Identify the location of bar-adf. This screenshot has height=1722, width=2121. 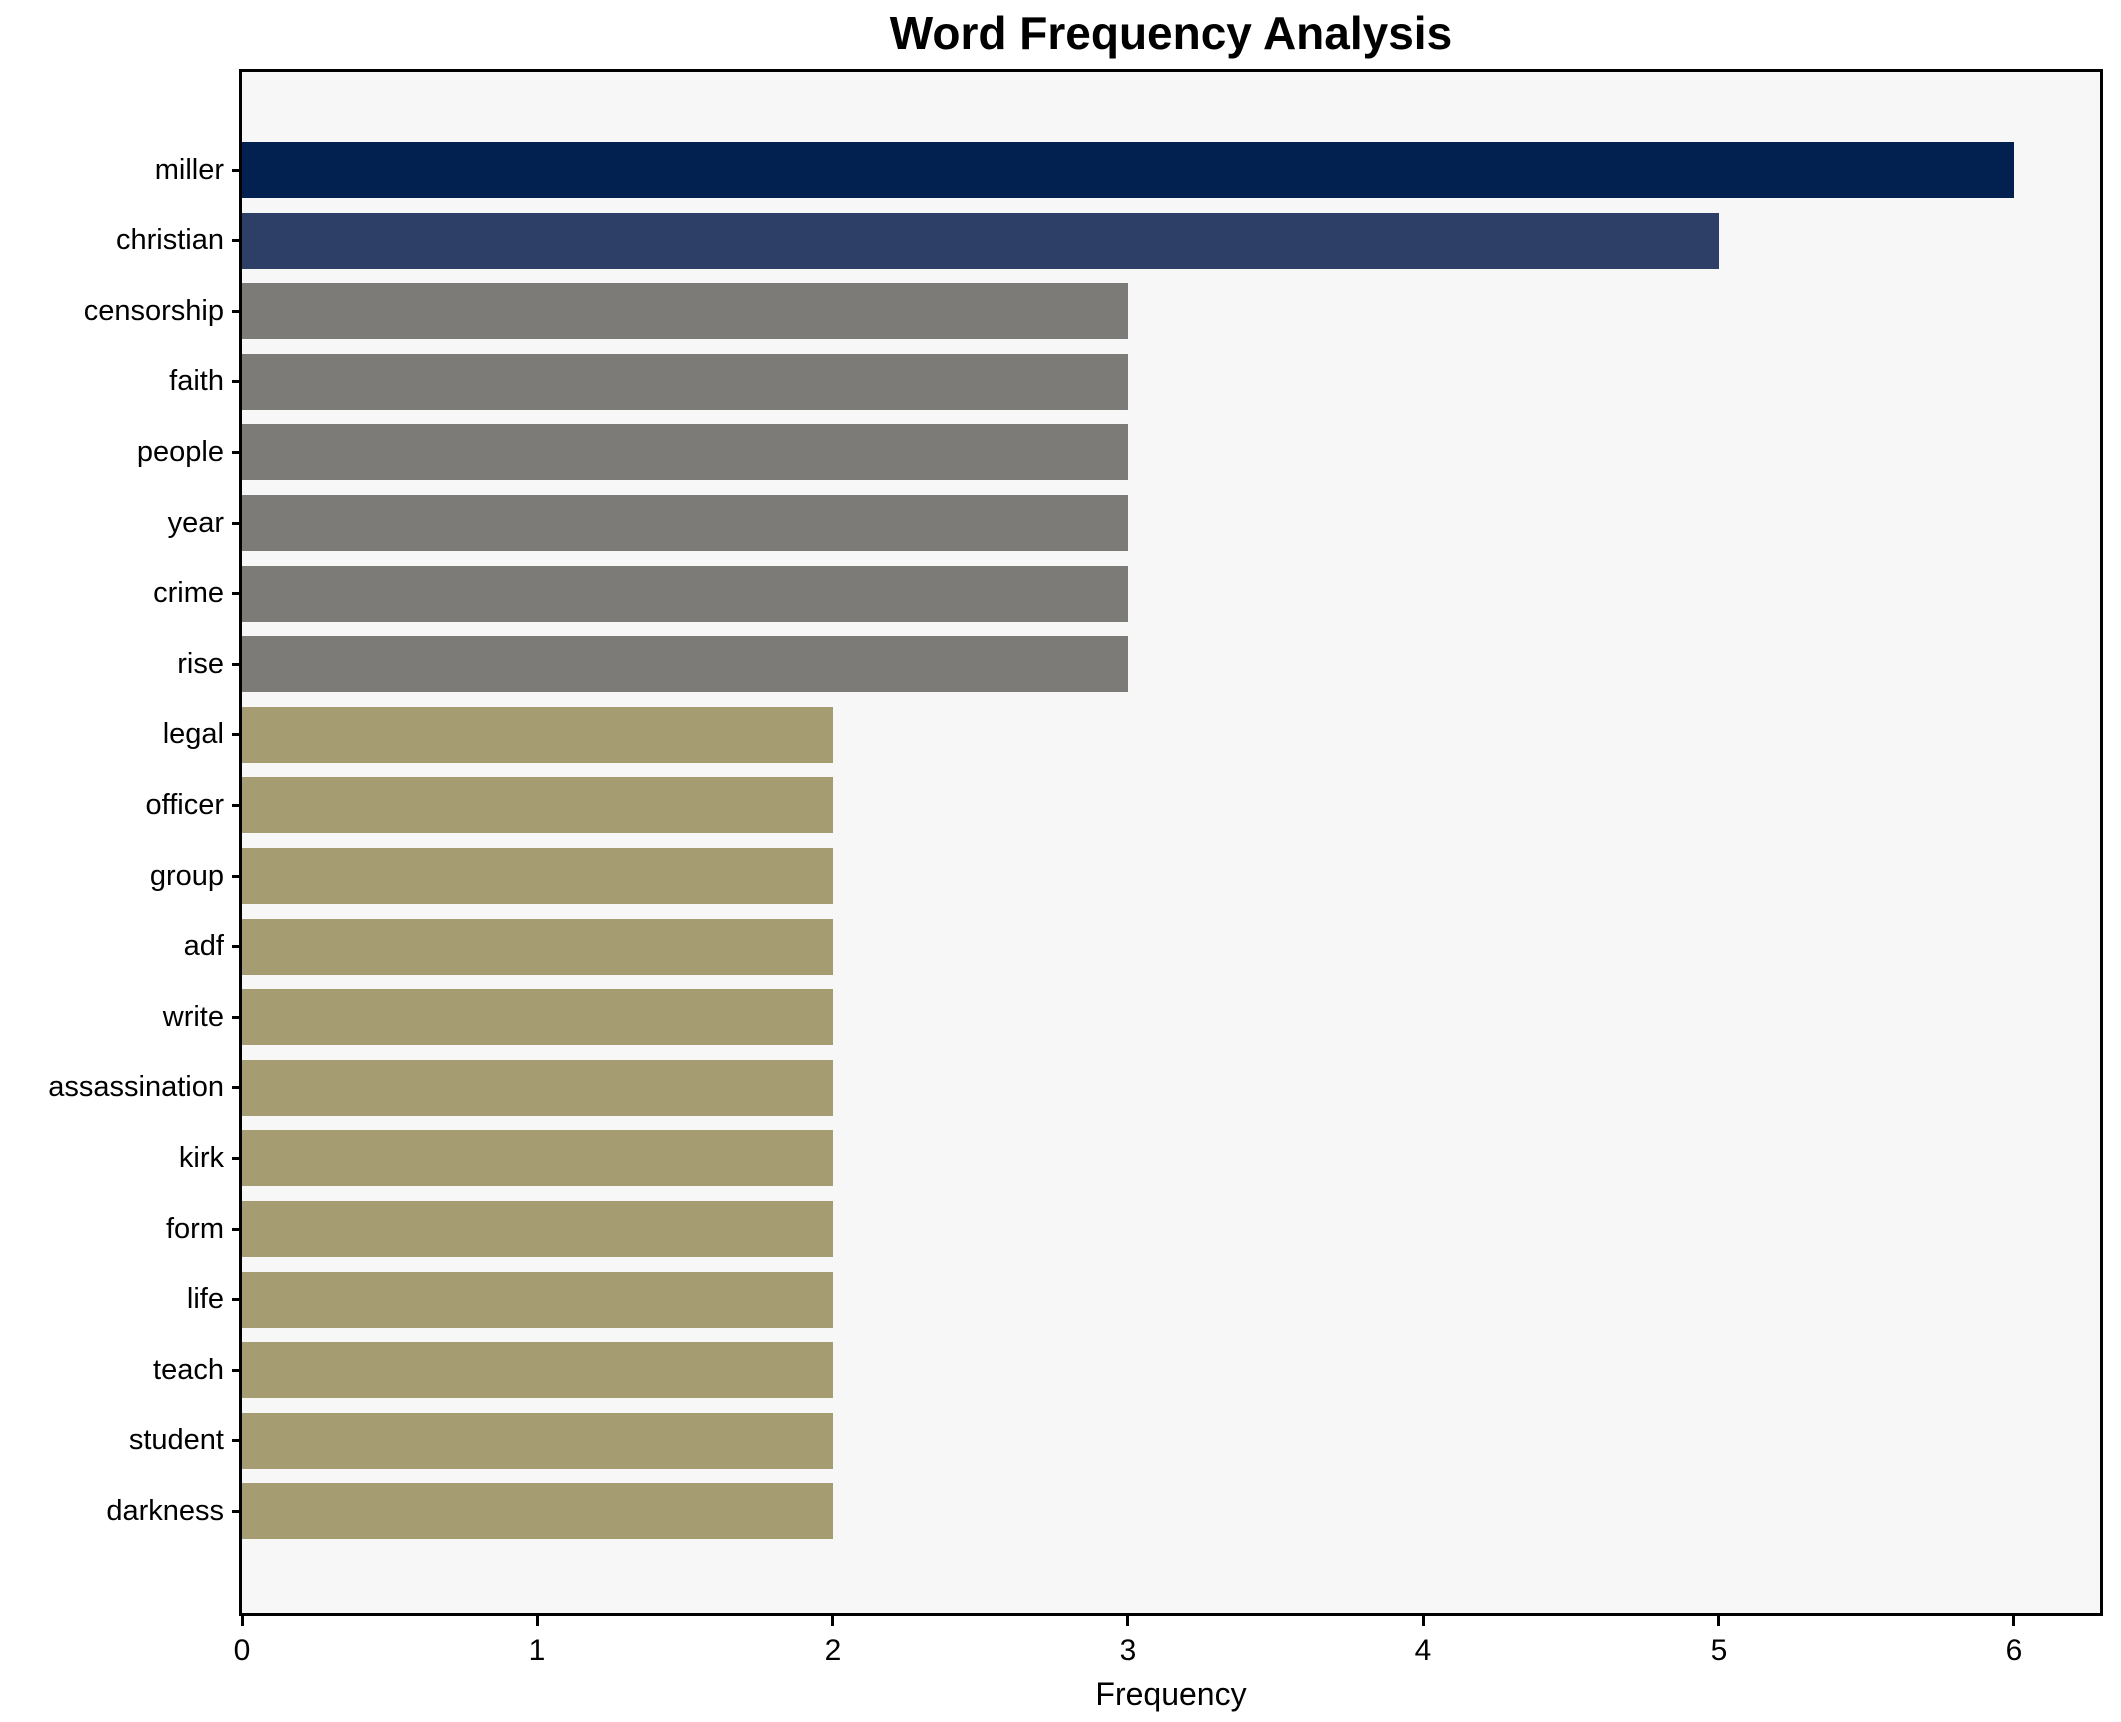
(537, 946).